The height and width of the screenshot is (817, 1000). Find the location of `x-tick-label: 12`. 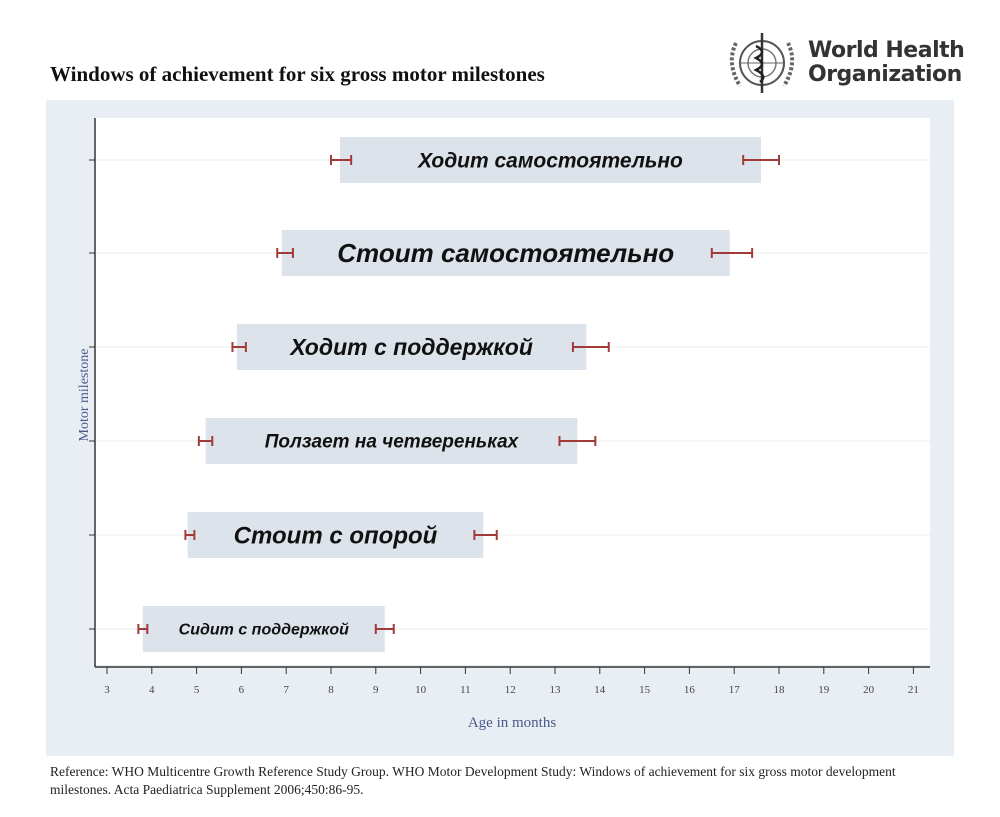

x-tick-label: 12 is located at coordinates (510, 690).